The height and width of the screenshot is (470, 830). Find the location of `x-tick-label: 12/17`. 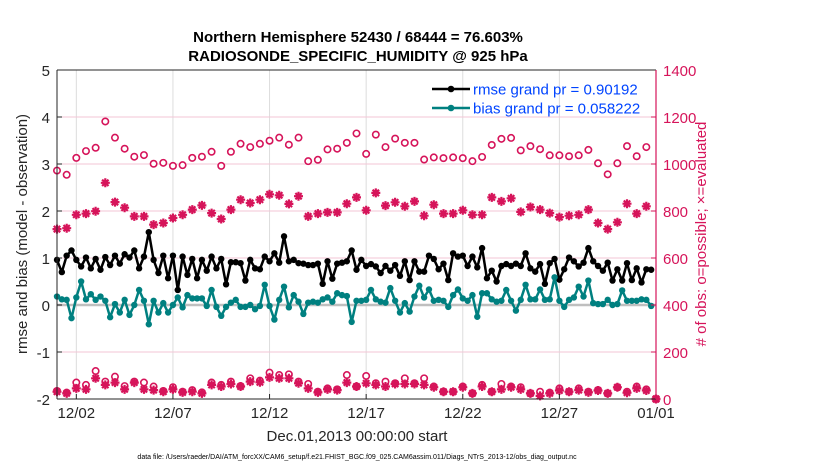

x-tick-label: 12/17 is located at coordinates (366, 413).